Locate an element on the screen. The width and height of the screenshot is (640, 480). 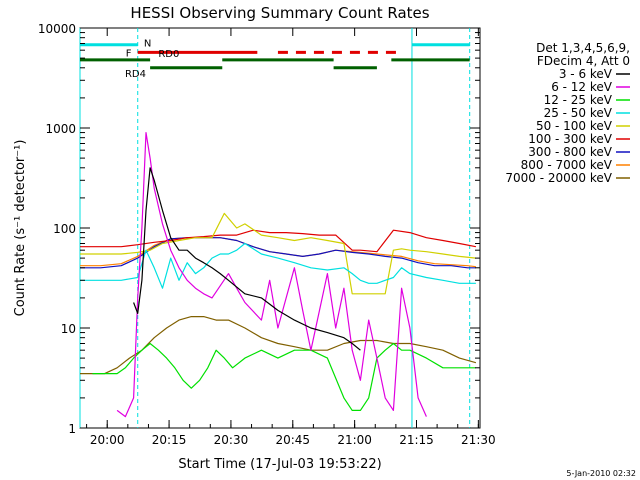
flag-label-n: N is located at coordinates (147, 44).